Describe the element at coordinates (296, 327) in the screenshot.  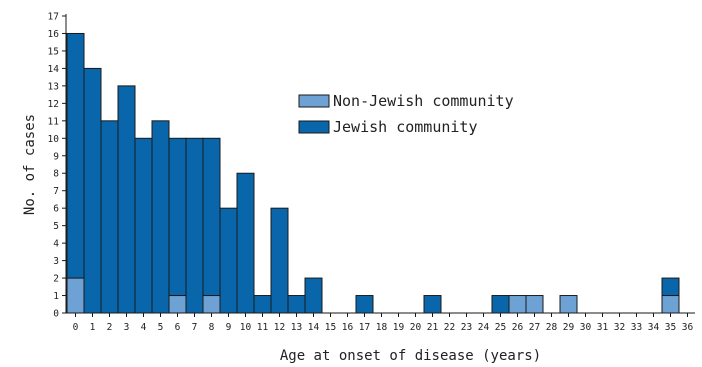
I see `x-tick-label: 13` at that location.